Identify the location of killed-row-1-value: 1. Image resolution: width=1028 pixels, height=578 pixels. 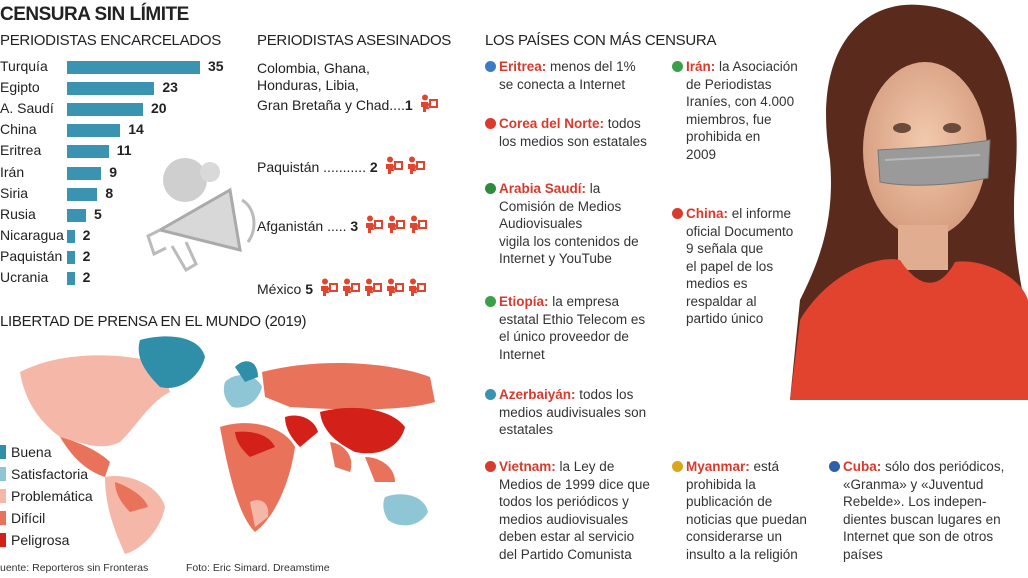
(408, 105).